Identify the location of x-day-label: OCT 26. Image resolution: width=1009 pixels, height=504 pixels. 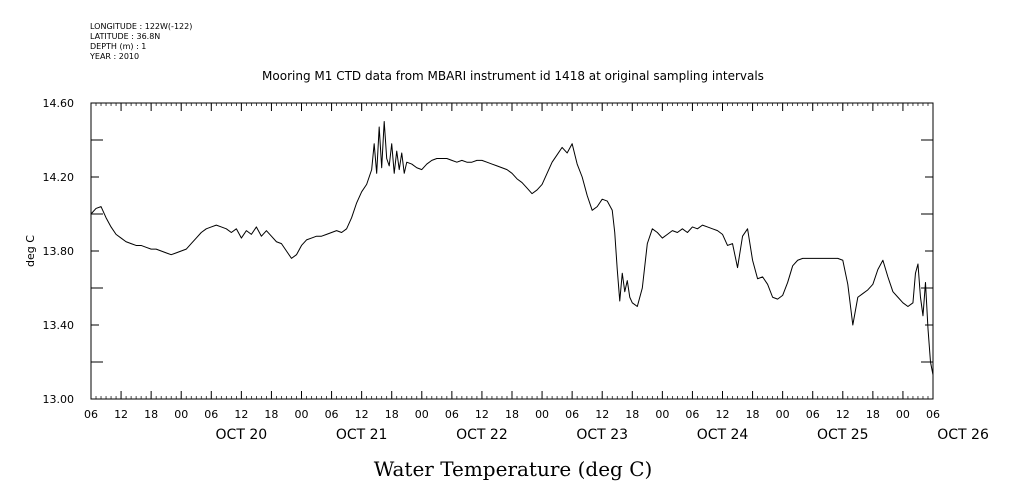
(963, 435).